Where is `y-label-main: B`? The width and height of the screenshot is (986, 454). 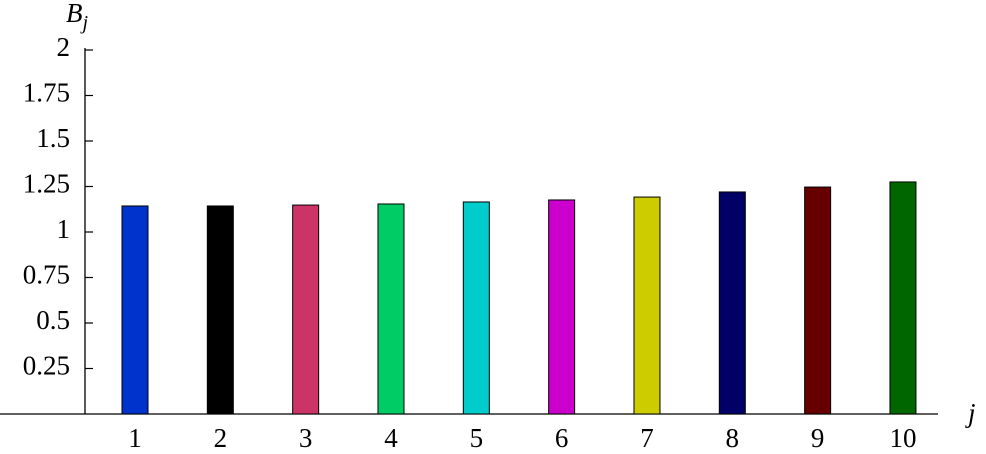 y-label-main: B is located at coordinates (74, 14).